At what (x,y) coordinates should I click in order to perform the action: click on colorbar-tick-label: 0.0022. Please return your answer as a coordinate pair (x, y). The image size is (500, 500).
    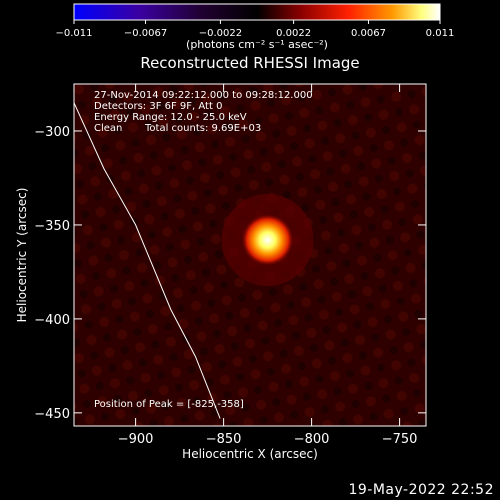
    Looking at the image, I should click on (293, 33).